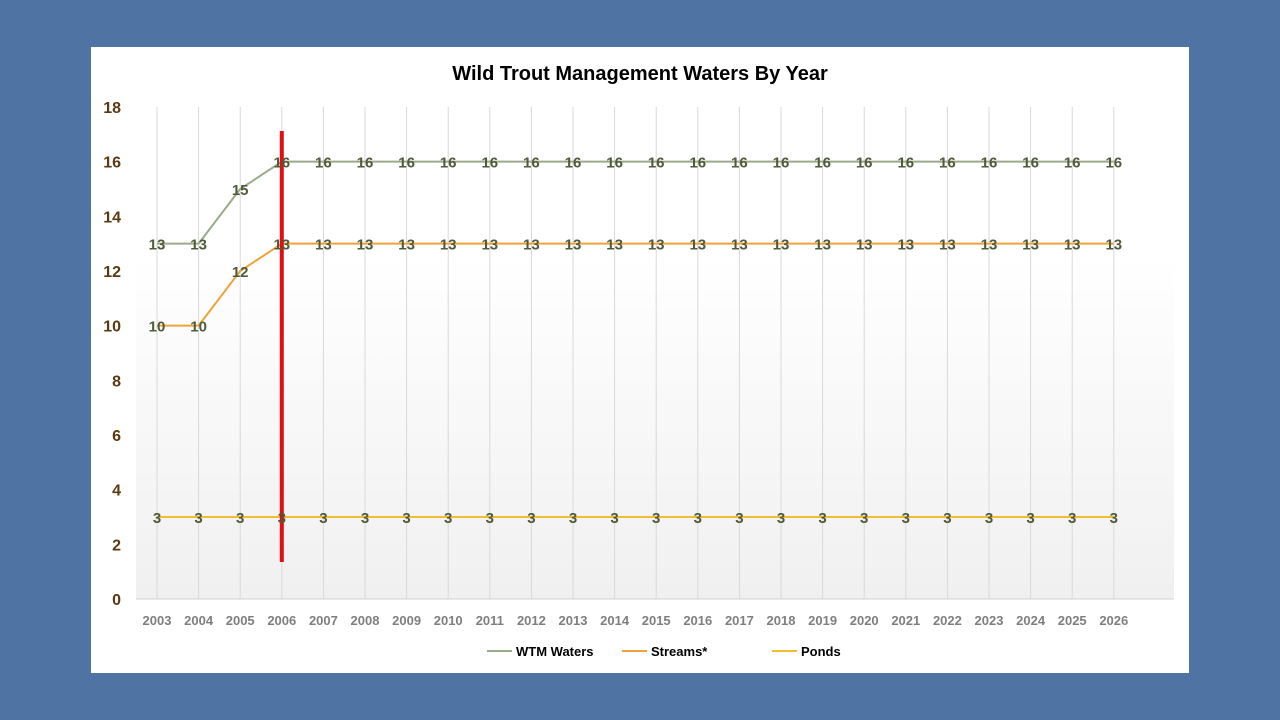 The width and height of the screenshot is (1280, 720). I want to click on y-tick-label: 0, so click(116, 600).